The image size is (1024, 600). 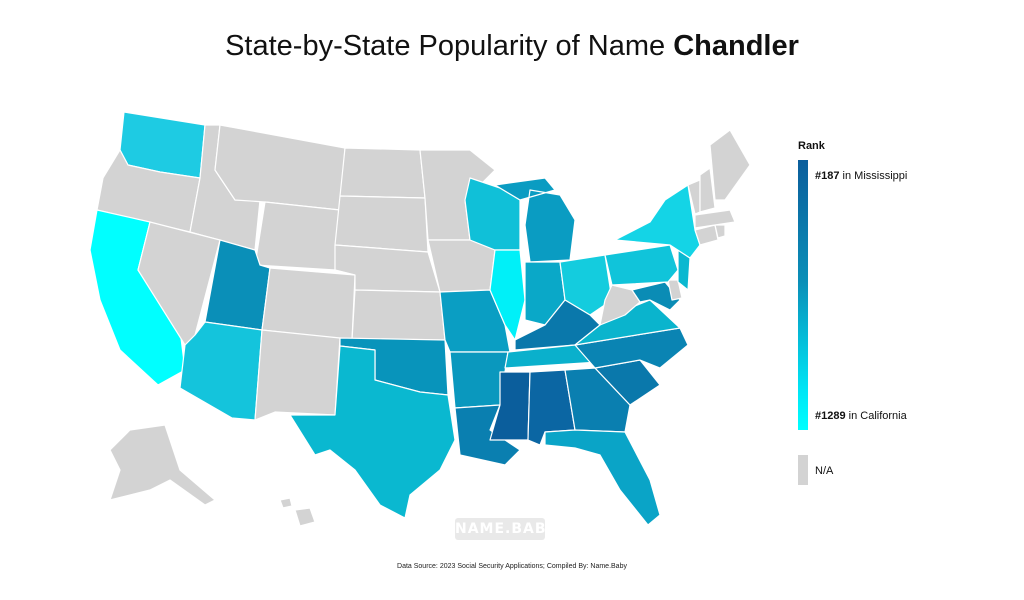 What do you see at coordinates (398, 315) in the screenshot?
I see `state-kansas: Kansas` at bounding box center [398, 315].